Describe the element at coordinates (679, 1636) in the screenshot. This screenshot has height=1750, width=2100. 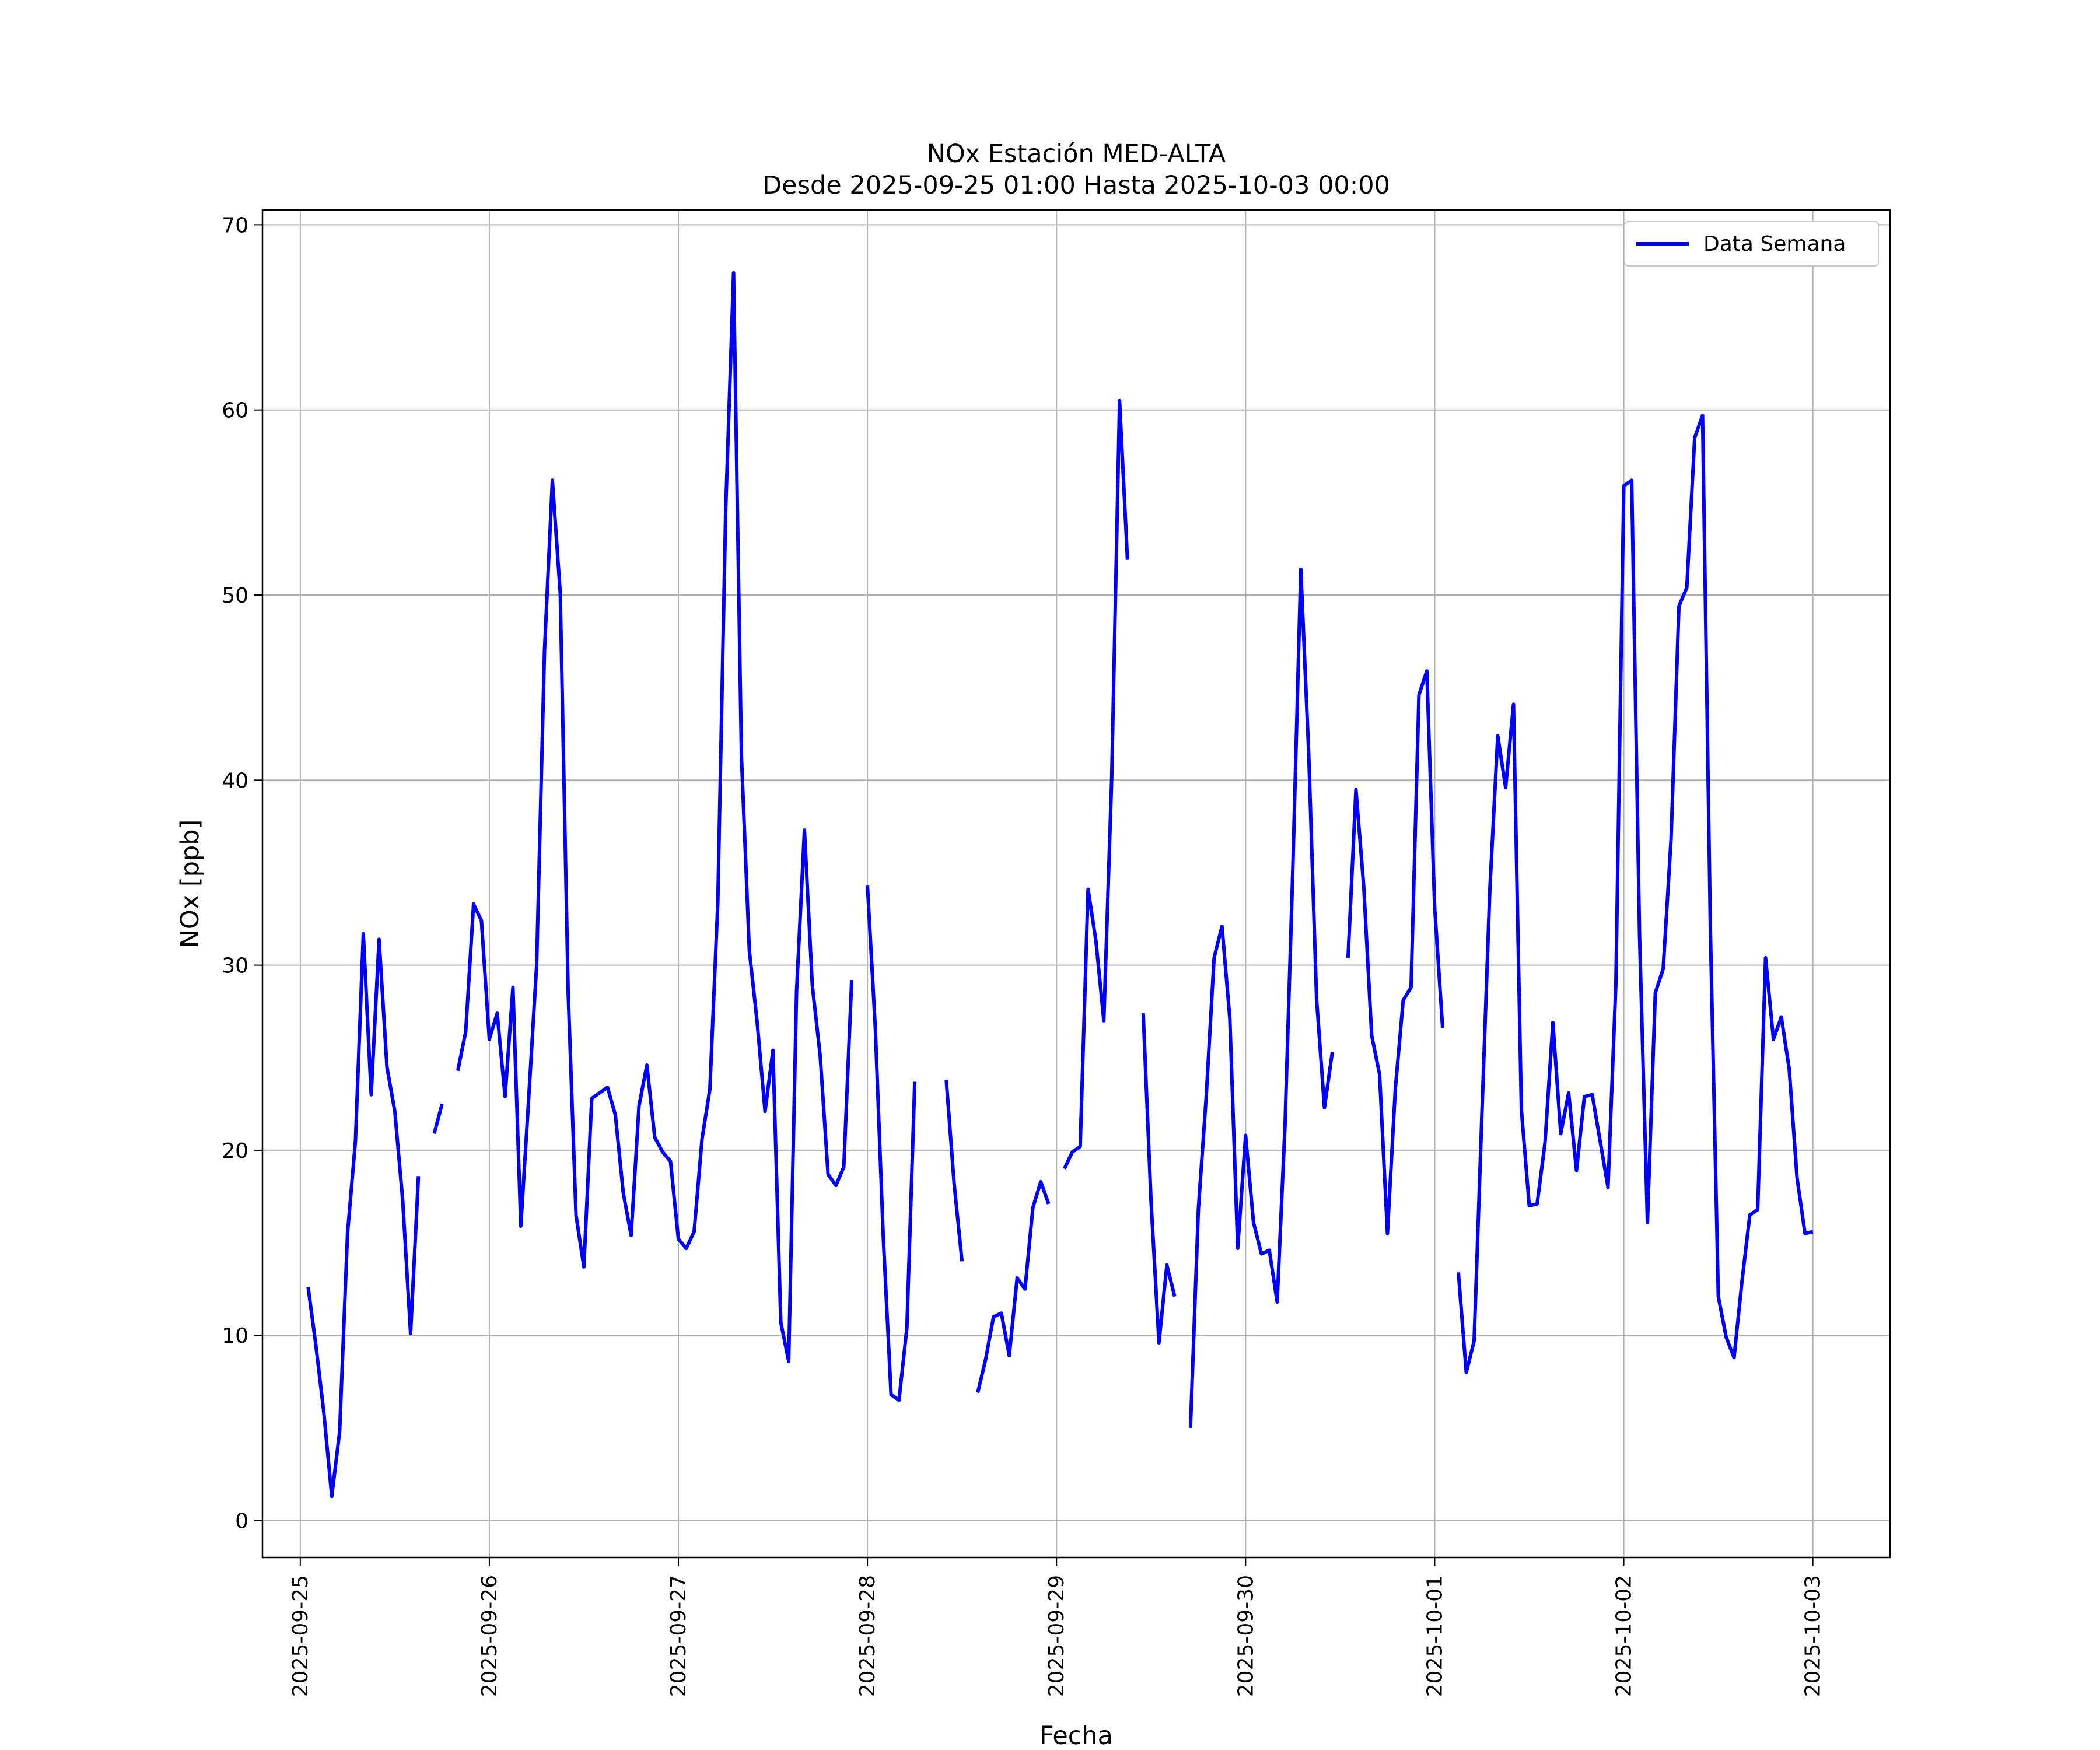
I see `x-tick-label: 2025-09-27` at that location.